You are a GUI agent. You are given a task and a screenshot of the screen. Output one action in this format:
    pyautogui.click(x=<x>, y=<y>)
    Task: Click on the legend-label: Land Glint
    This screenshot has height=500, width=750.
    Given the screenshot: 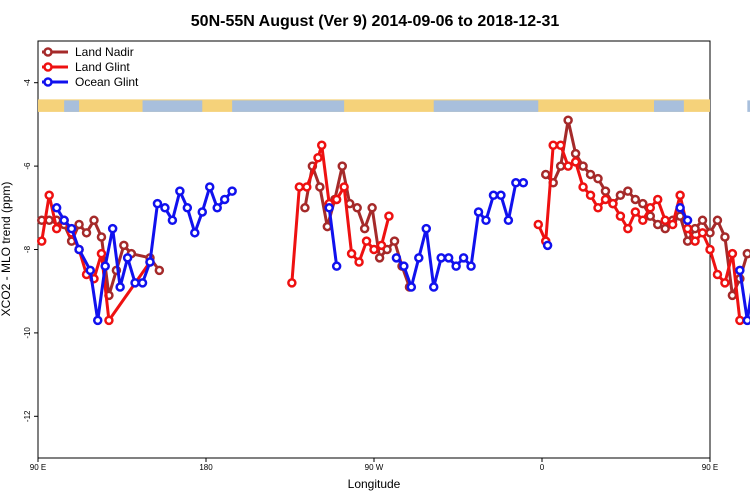 What is the action you would take?
    pyautogui.click(x=102, y=67)
    